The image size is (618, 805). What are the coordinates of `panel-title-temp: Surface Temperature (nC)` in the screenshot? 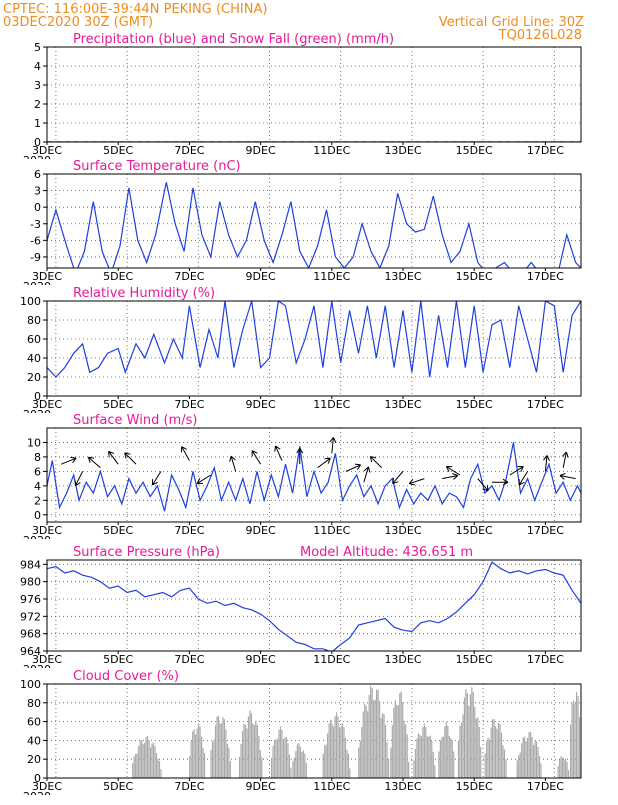 It's located at (157, 166).